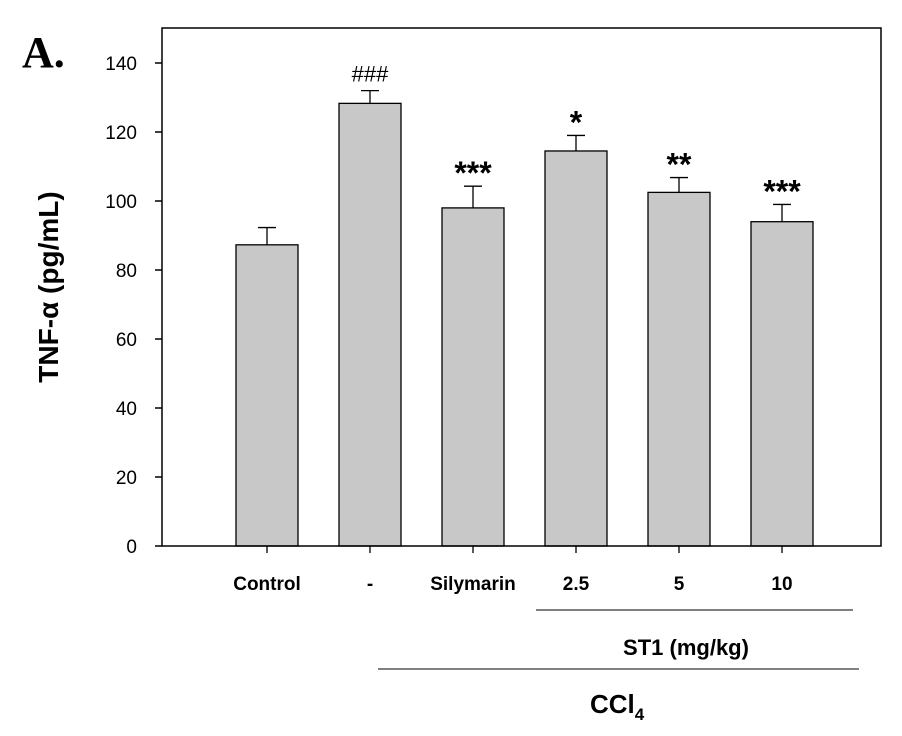 The width and height of the screenshot is (902, 736). I want to click on ccl4-label-main: CCl, so click(612, 704).